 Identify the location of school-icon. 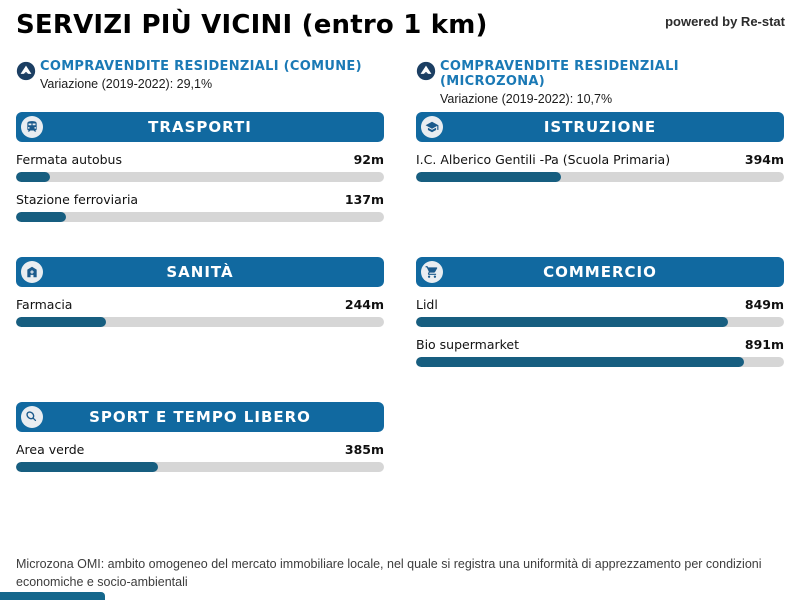
(432, 127).